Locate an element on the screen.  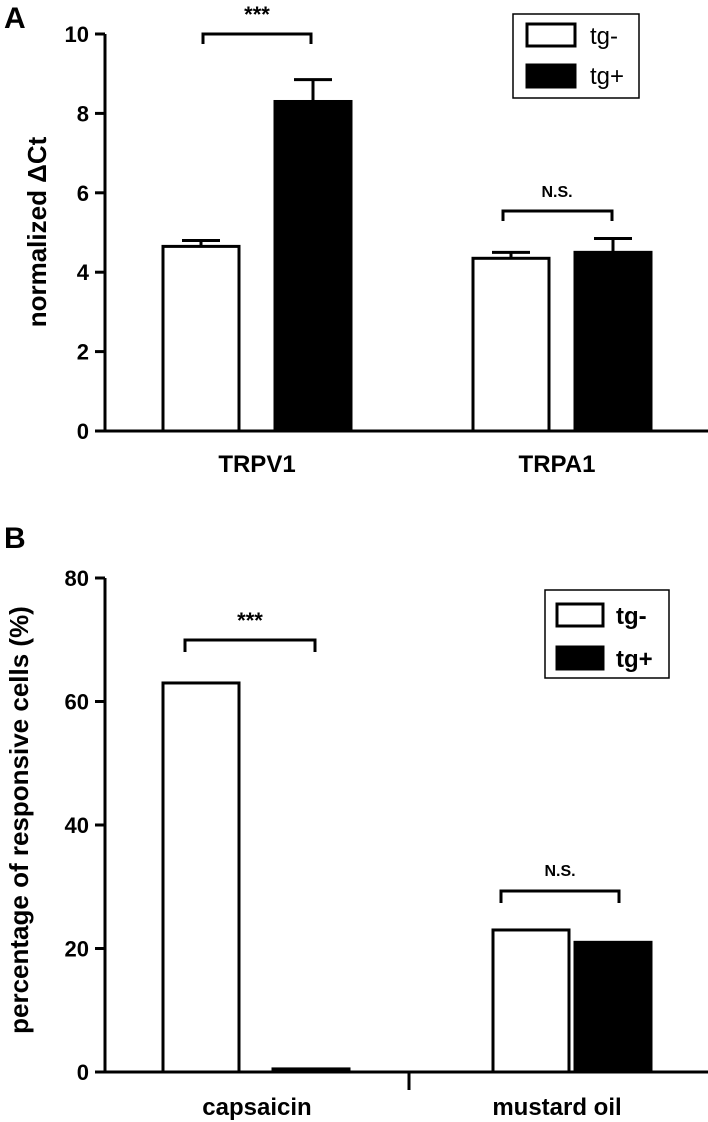
panel-b-significance-bracket-mustard-oil is located at coordinates (560, 896).